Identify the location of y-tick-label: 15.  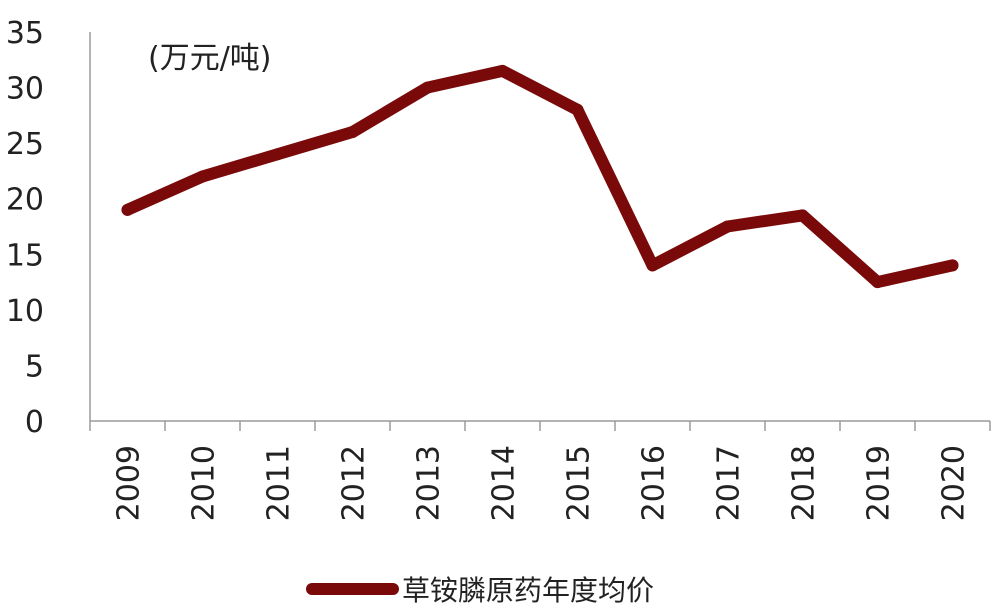
(25, 255).